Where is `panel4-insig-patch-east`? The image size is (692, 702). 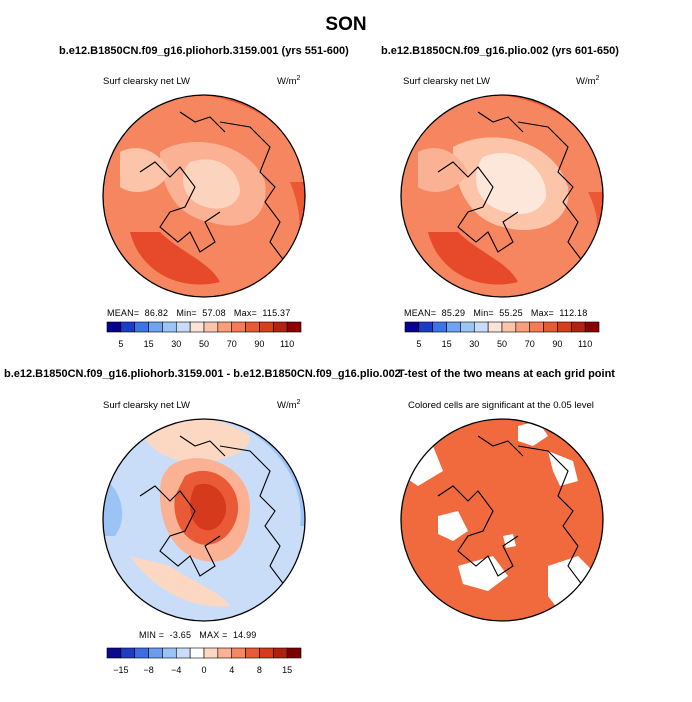 panel4-insig-patch-east is located at coordinates (563, 468).